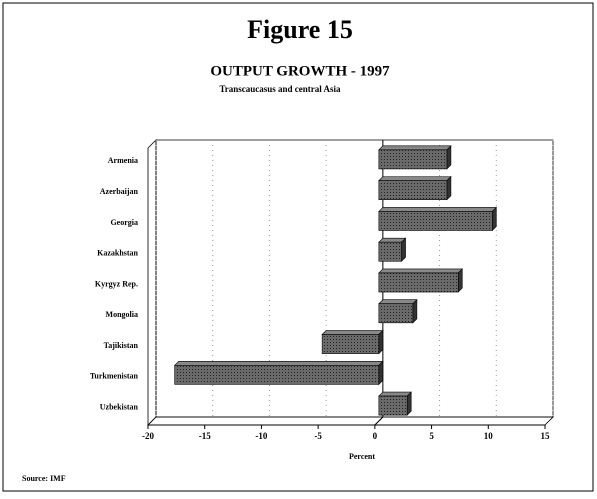 This screenshot has width=597, height=499. I want to click on x-tick-label: 0, so click(375, 436).